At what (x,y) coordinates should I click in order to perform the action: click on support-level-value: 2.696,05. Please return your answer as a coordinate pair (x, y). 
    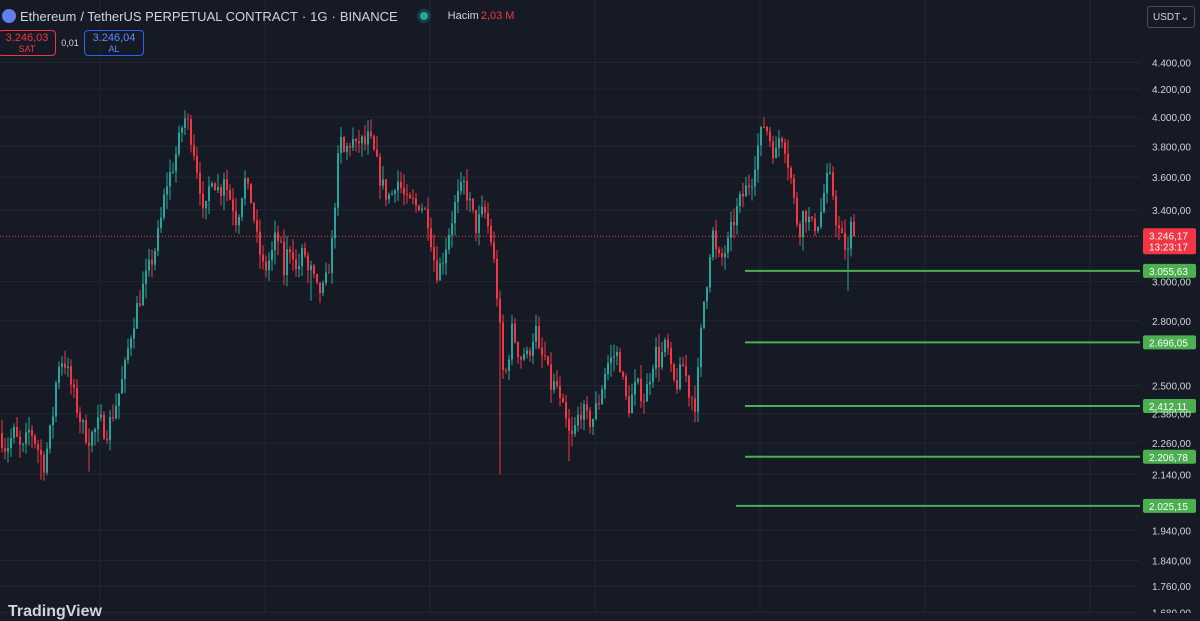
    Looking at the image, I should click on (1168, 343).